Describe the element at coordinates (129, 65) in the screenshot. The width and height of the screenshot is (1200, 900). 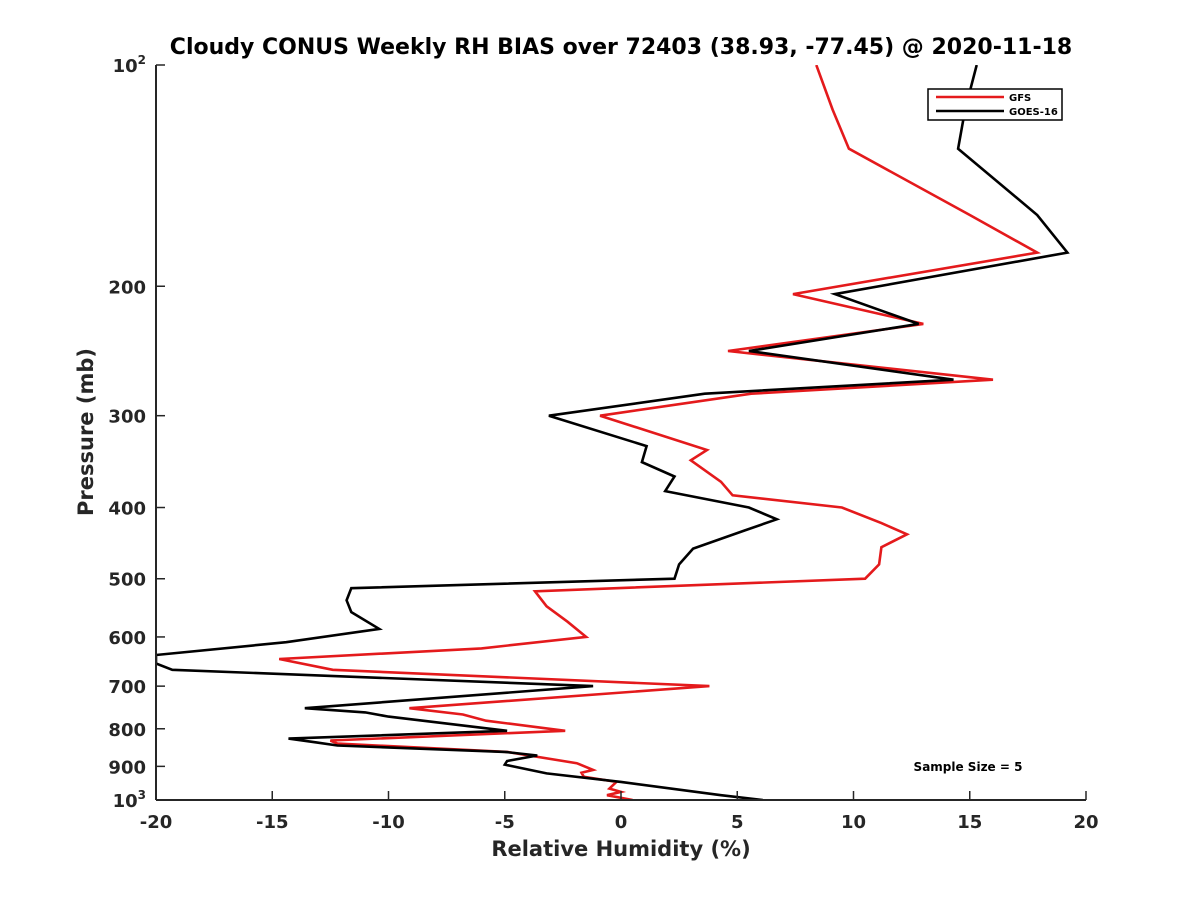
I see `y-tick-label: 10²` at that location.